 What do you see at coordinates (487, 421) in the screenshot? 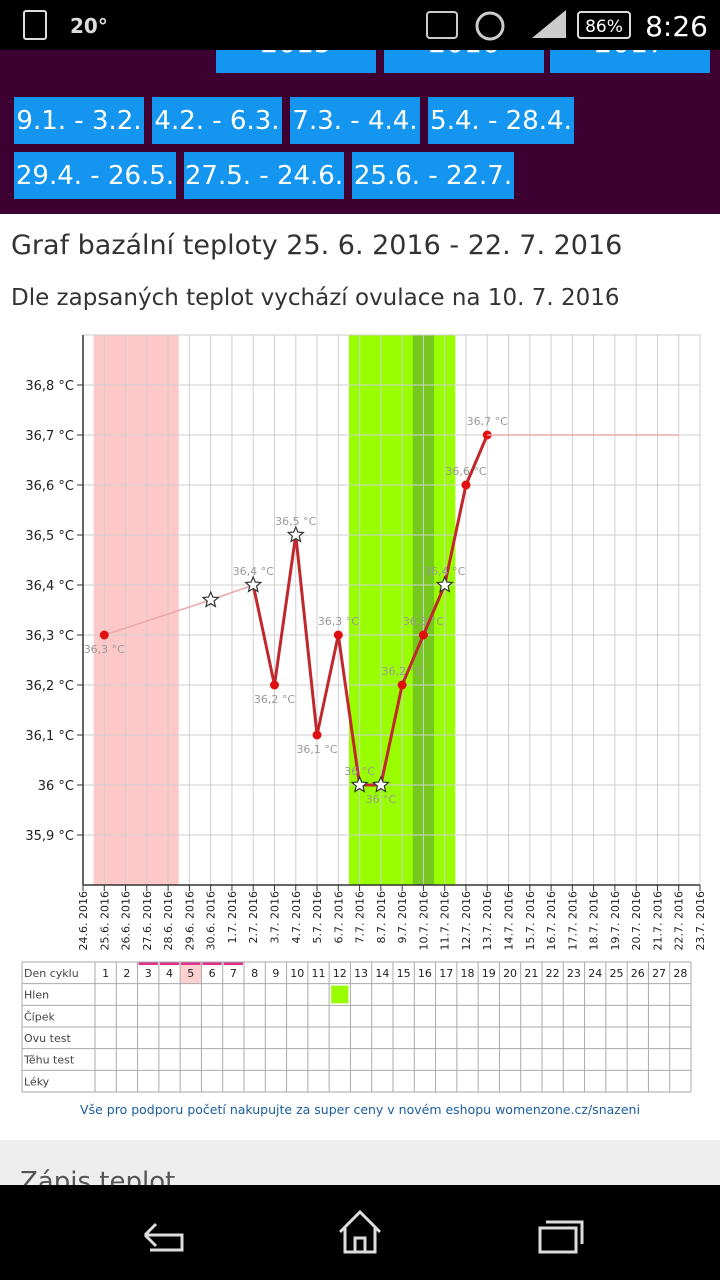
I see `data-label: 36,7 °C` at bounding box center [487, 421].